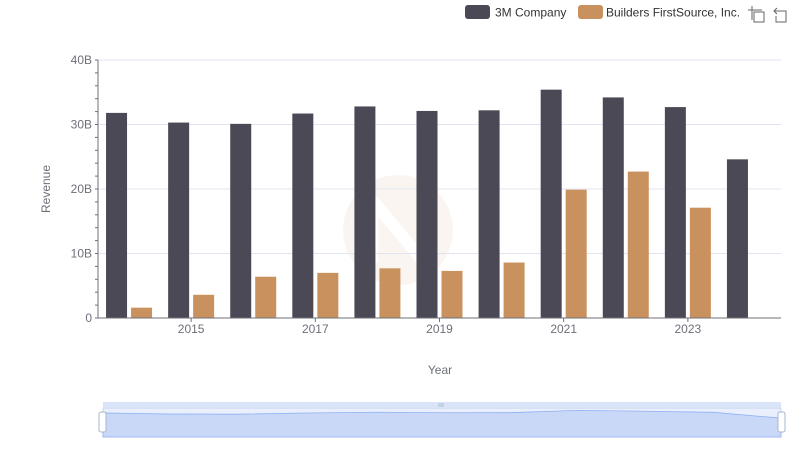 The width and height of the screenshot is (800, 461). What do you see at coordinates (88, 318) in the screenshot?
I see `y-tick-label: 0` at bounding box center [88, 318].